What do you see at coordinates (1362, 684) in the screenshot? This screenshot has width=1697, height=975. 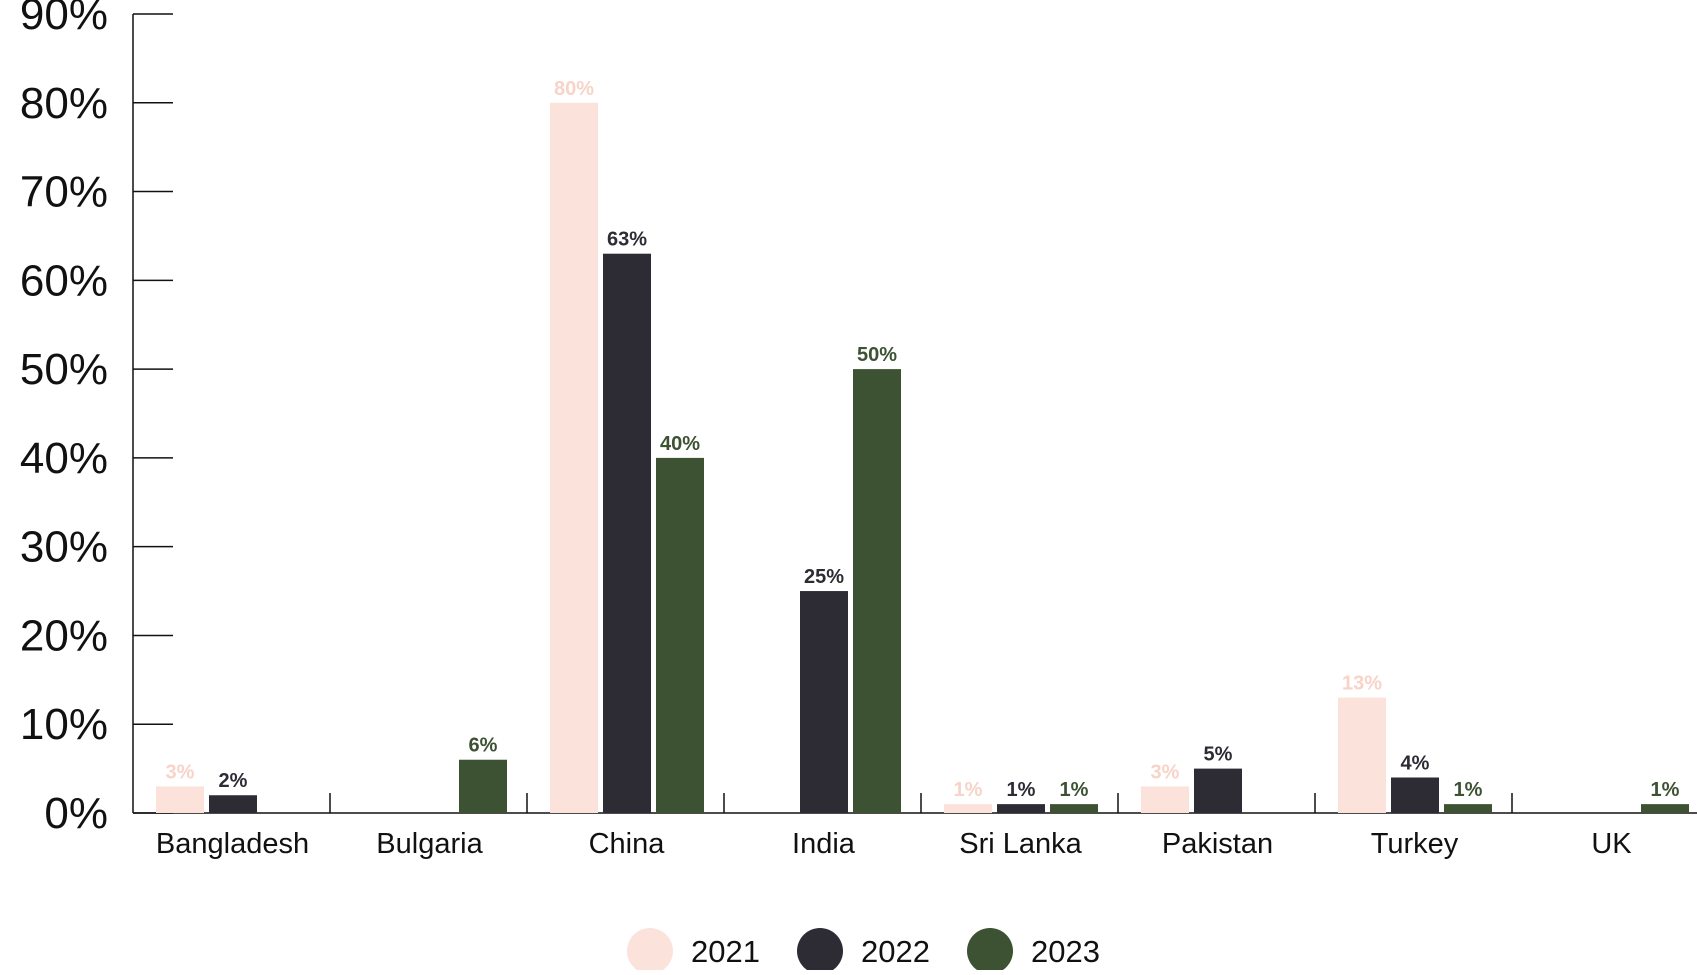 I see `data-label-turkey-2021: 13%` at bounding box center [1362, 684].